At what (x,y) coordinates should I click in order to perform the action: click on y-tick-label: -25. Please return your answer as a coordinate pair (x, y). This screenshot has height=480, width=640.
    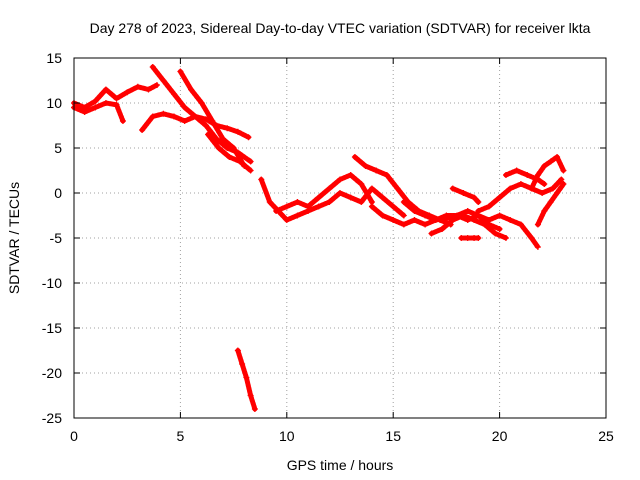
    Looking at the image, I should click on (52, 418).